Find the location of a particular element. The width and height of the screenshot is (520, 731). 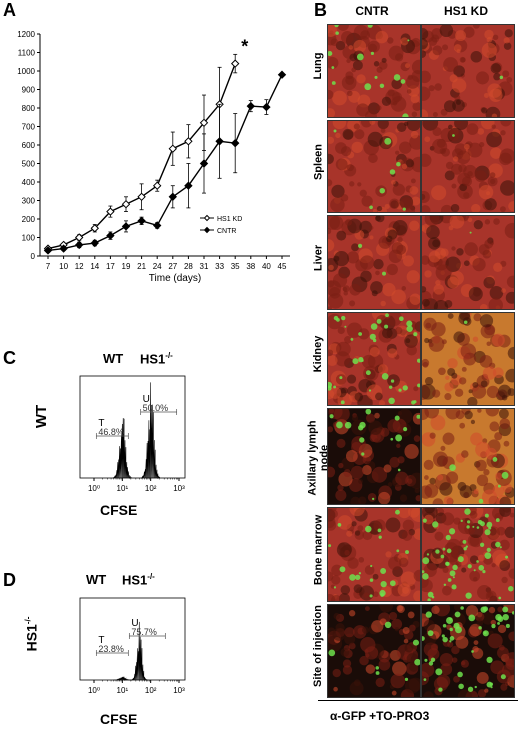

y-tick-label: 300 is located at coordinates (29, 201).